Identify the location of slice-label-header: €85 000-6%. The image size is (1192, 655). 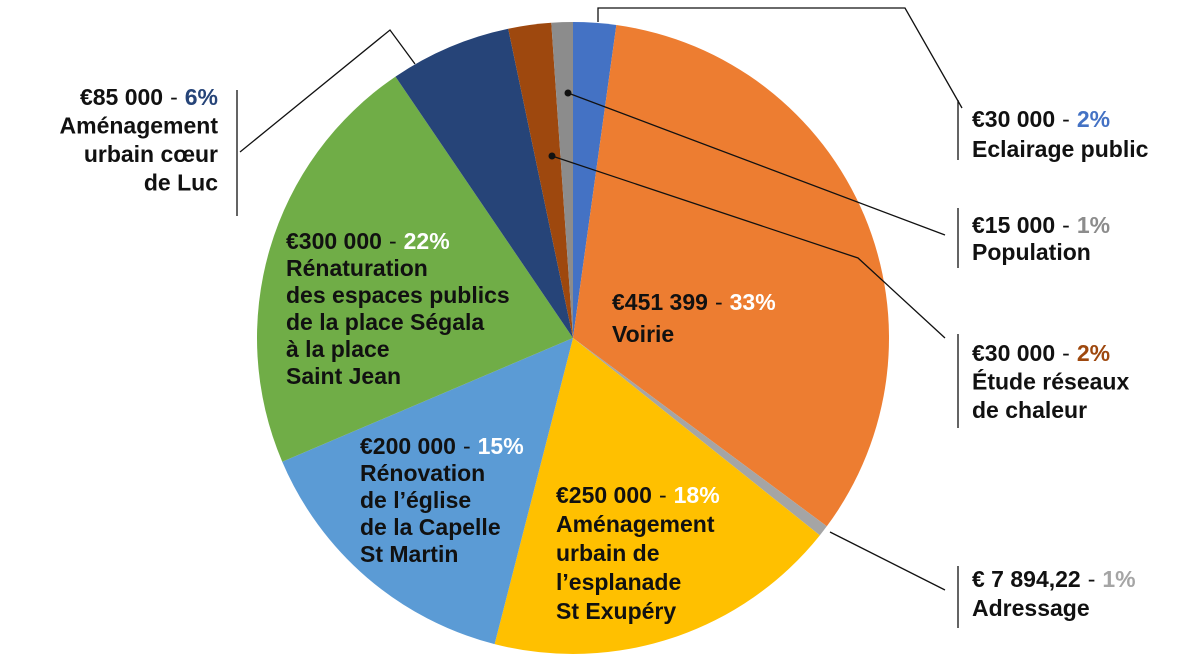
(149, 97).